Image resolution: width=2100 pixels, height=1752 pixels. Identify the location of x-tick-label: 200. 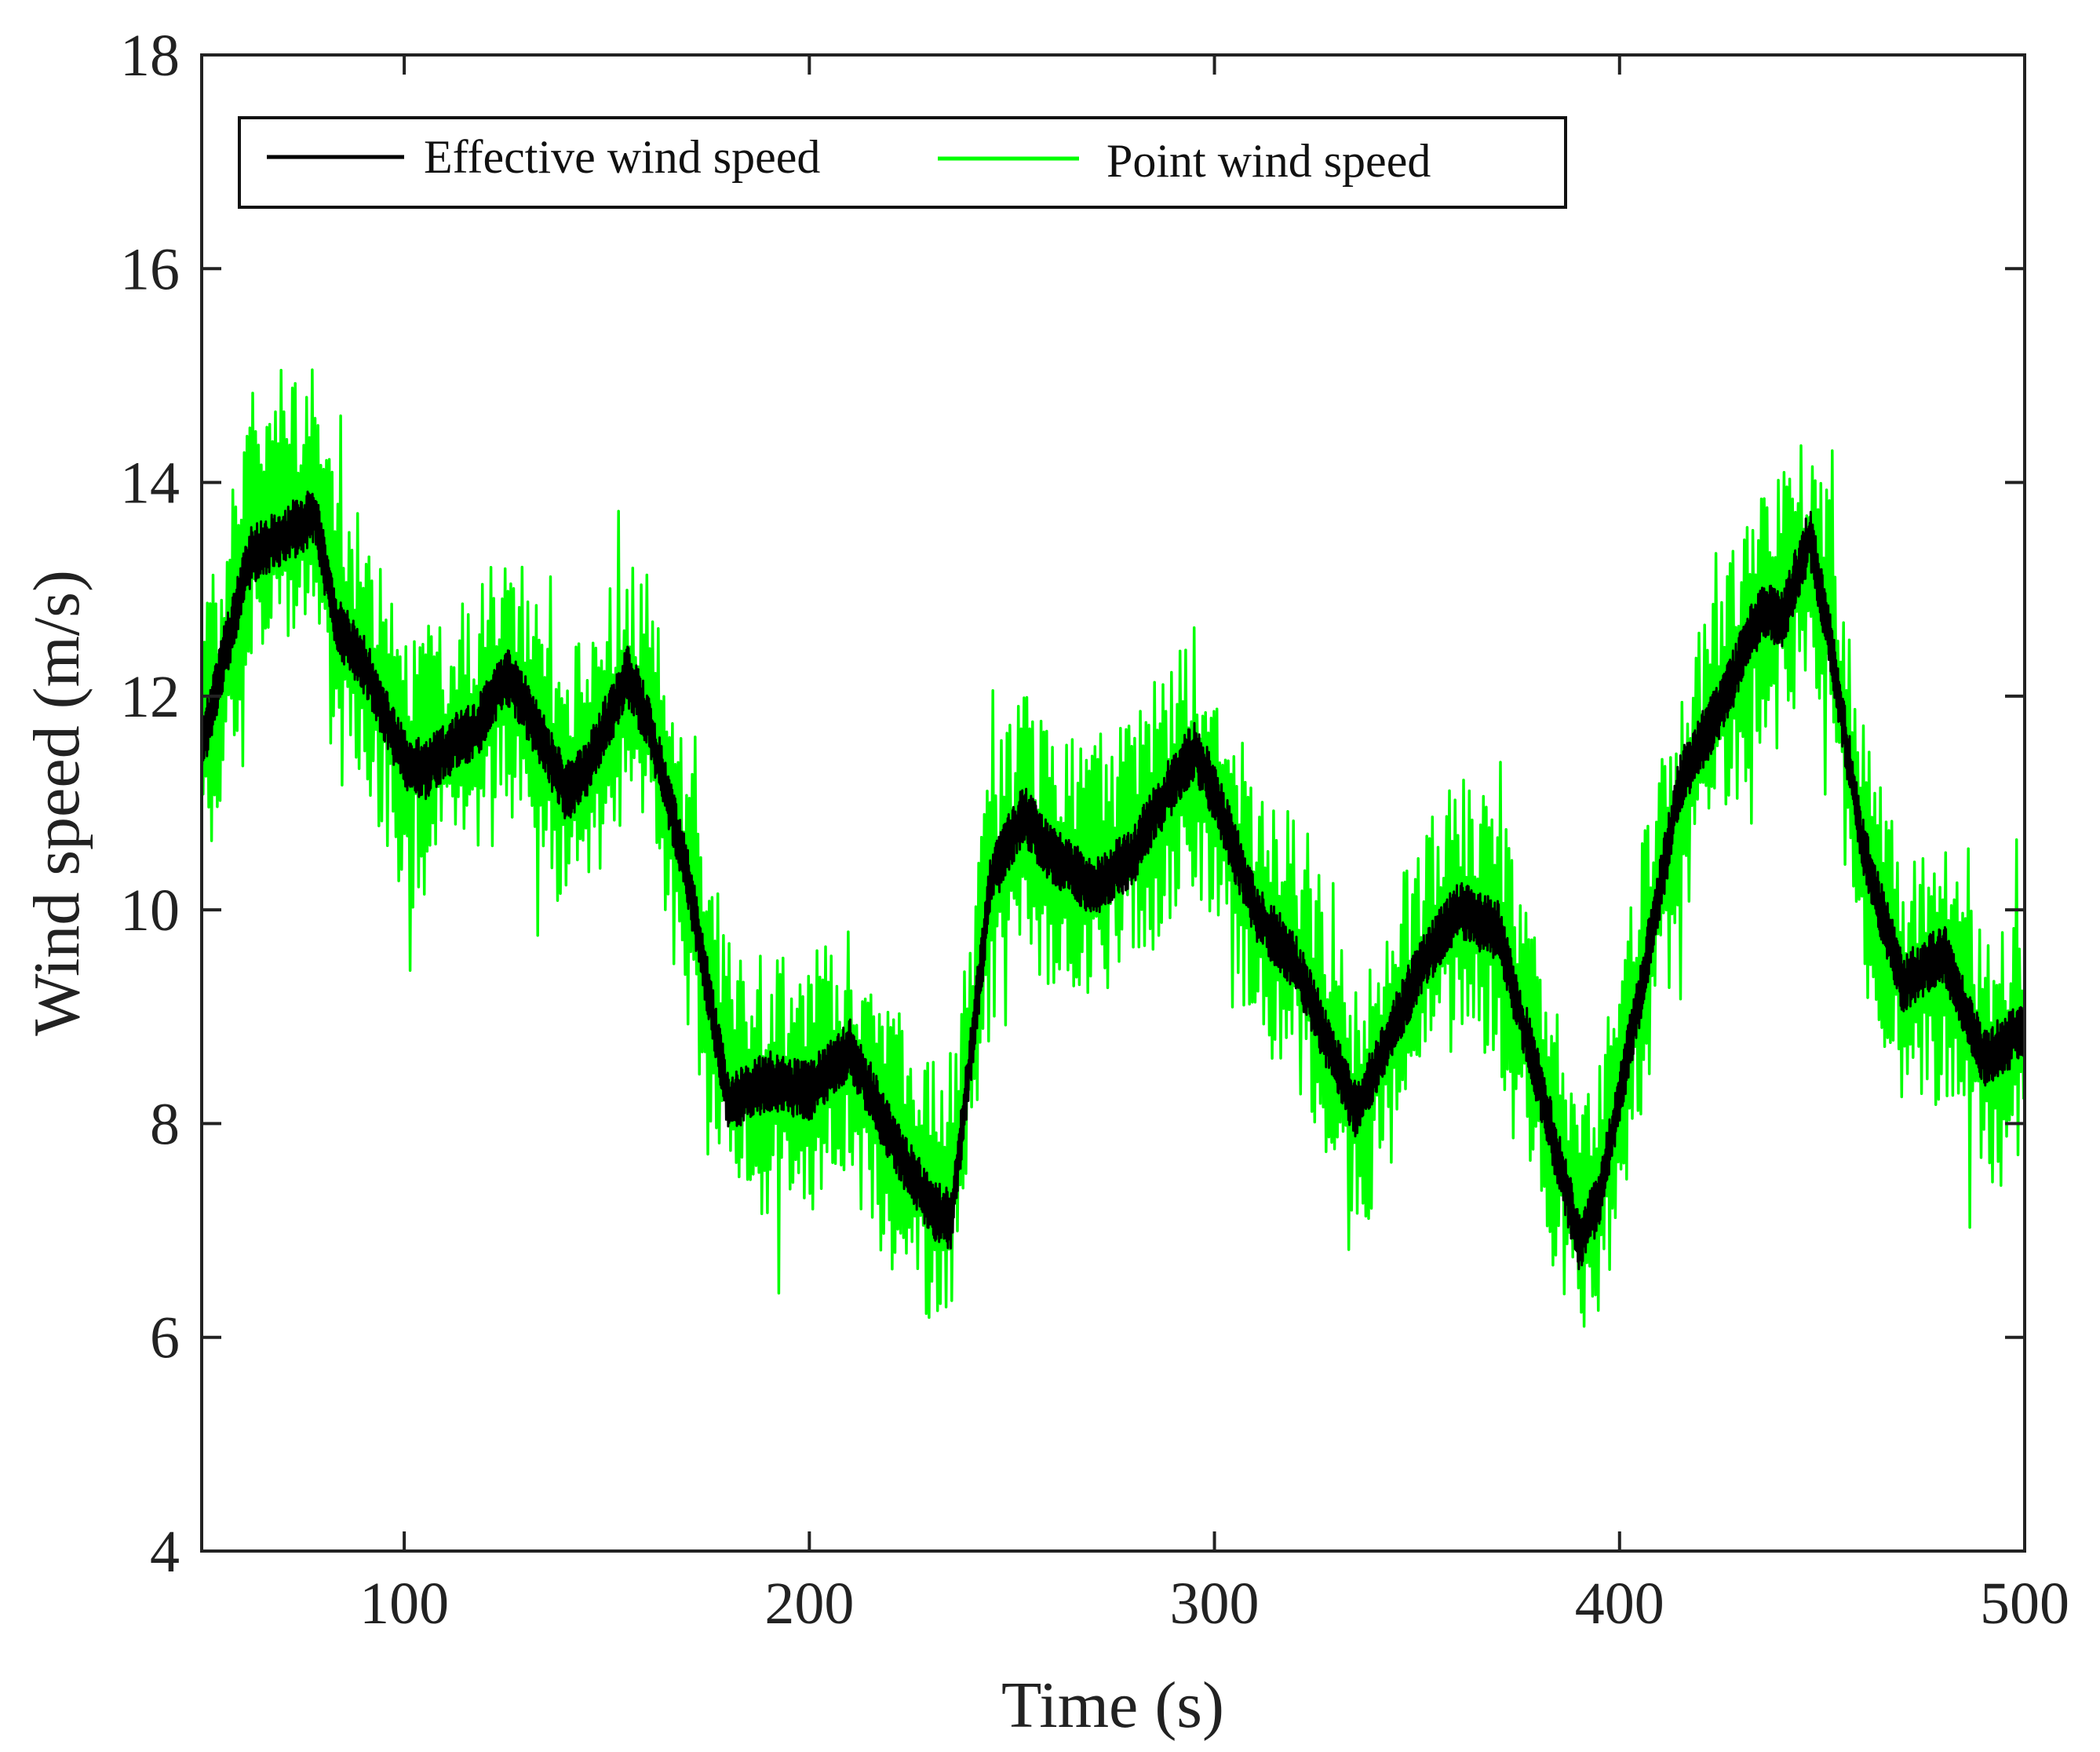
(809, 1604).